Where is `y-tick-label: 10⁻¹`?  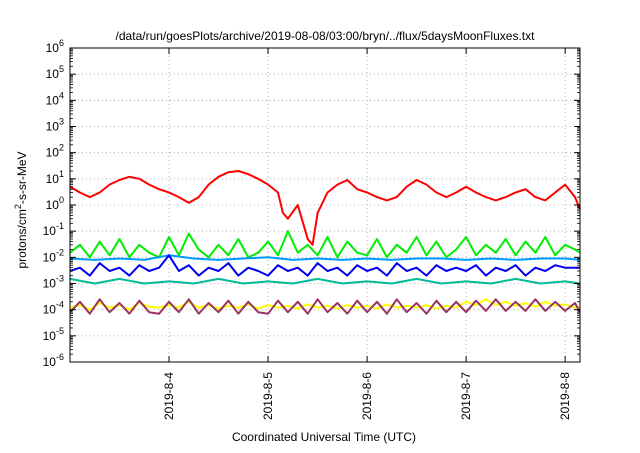 y-tick-label: 10⁻¹ is located at coordinates (53, 229).